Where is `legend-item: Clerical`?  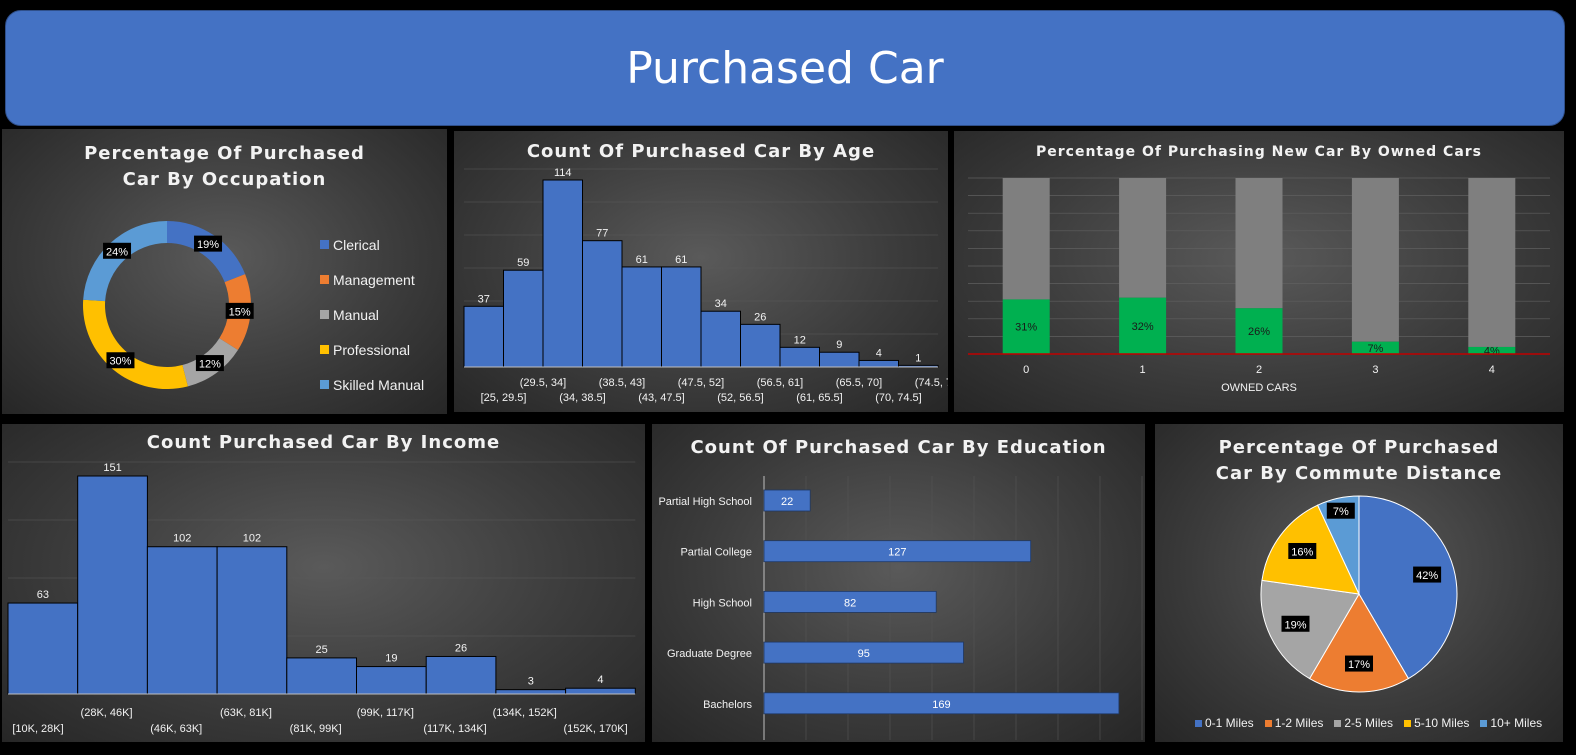
legend-item: Clerical is located at coordinates (372, 244).